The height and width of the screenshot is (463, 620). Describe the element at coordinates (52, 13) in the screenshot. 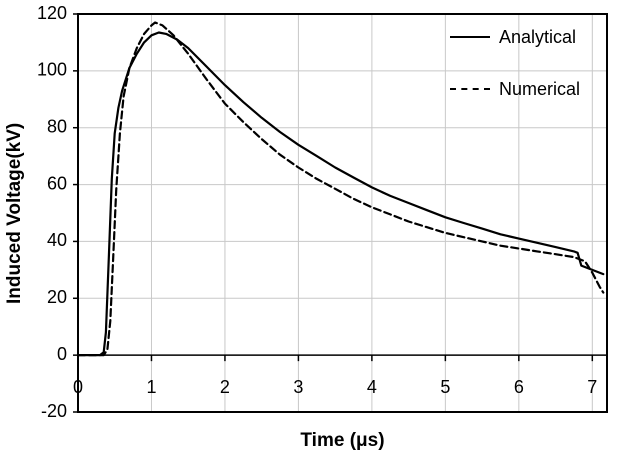

I see `y-tick-label: 120` at that location.